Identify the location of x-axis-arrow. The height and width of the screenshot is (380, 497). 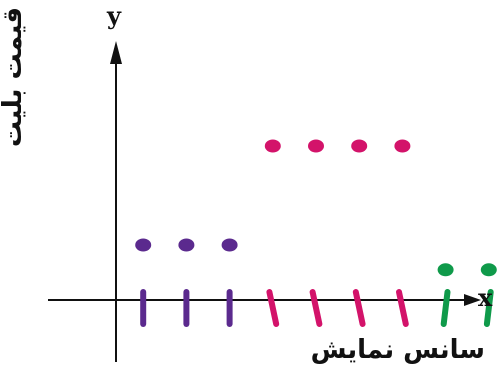
(472, 300).